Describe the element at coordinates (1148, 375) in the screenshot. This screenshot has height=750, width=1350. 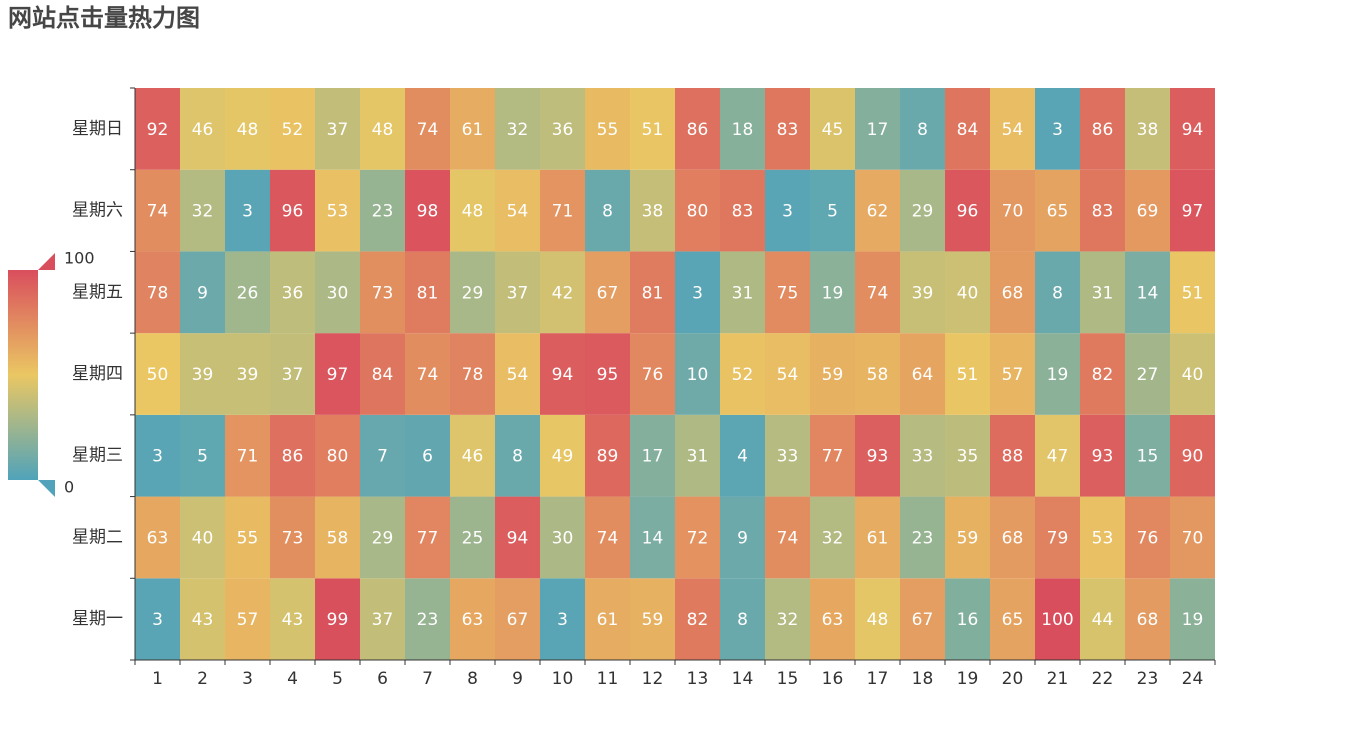
I see `cell-label: 27` at that location.